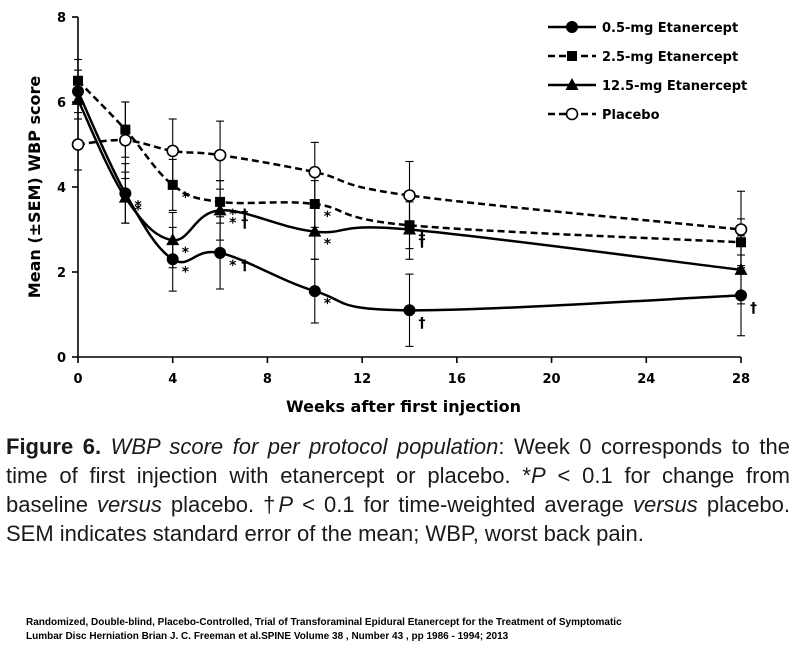 The image size is (799, 666). I want to click on x-tick-label: 0, so click(77, 379).